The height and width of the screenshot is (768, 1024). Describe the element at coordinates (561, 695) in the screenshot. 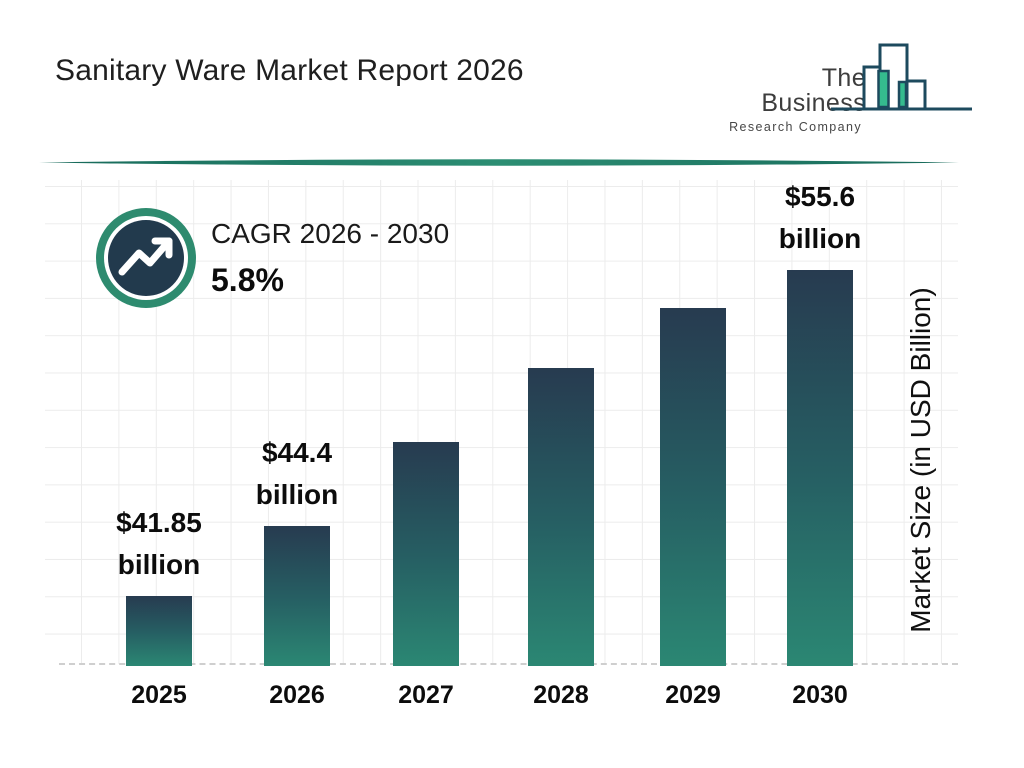

I see `x-tick-2028: 2028` at that location.